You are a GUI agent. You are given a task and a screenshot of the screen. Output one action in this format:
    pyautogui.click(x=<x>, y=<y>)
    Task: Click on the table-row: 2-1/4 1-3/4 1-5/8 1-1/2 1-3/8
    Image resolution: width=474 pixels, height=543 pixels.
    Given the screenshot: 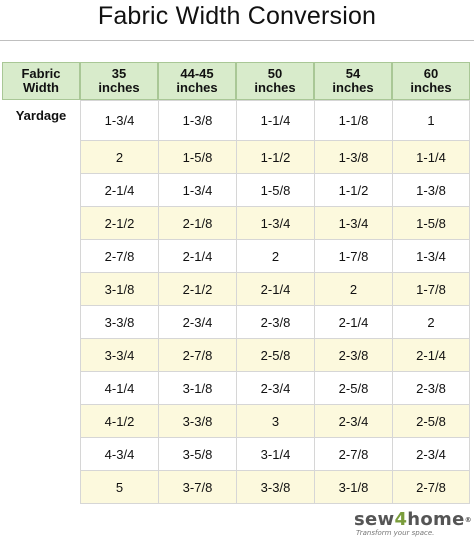 What is the action you would take?
    pyautogui.click(x=236, y=189)
    